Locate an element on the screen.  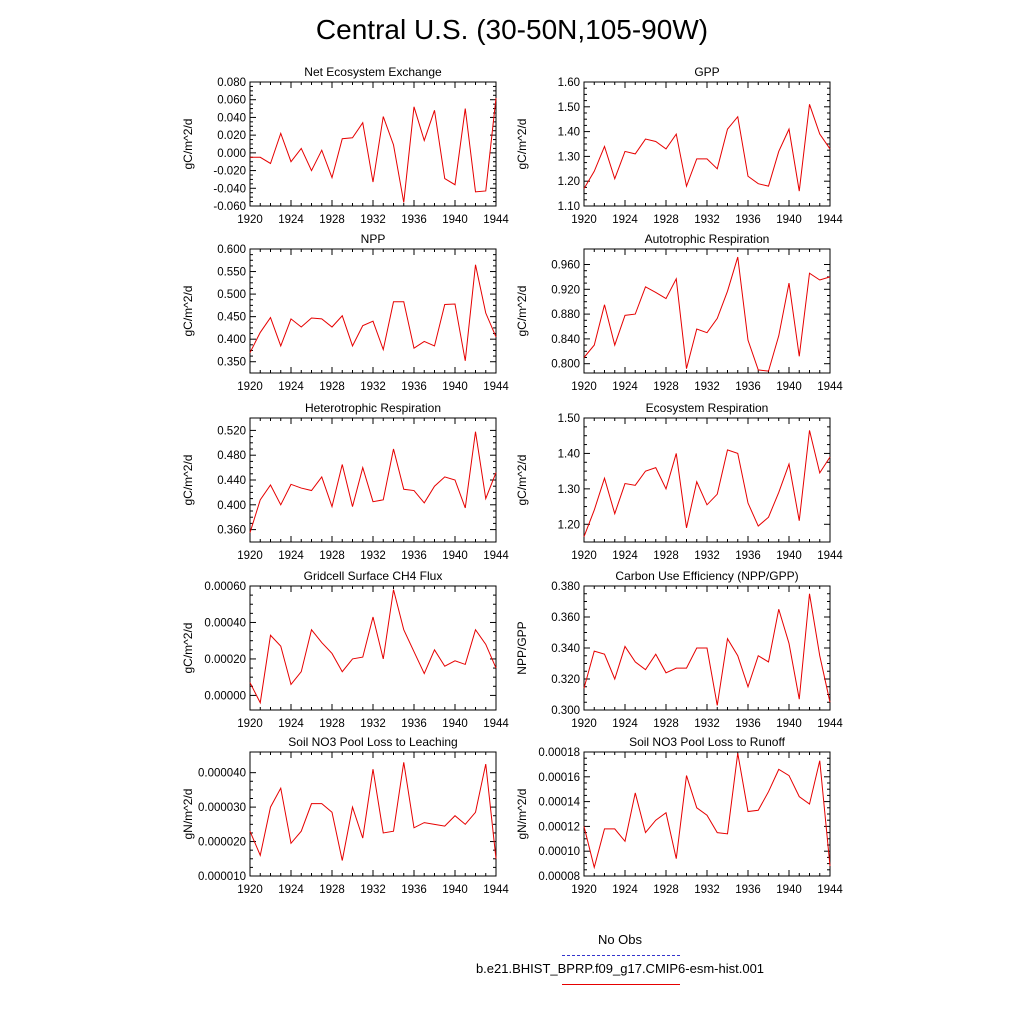
panel-2-ytick-label: 0.400 is located at coordinates (231, 340).